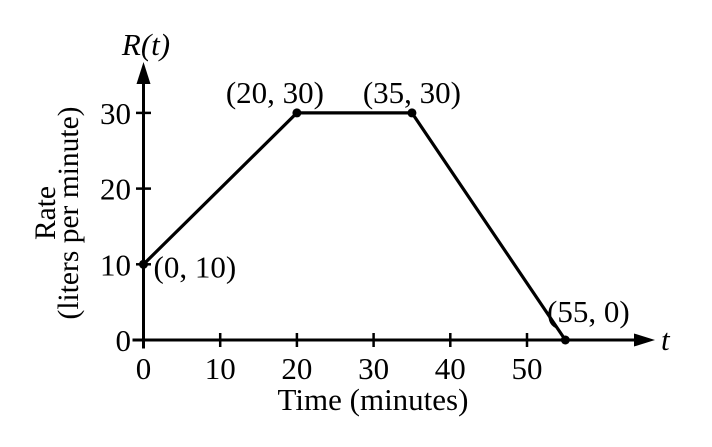  Describe the element at coordinates (527, 368) in the screenshot. I see `x-tick-label: 50` at that location.